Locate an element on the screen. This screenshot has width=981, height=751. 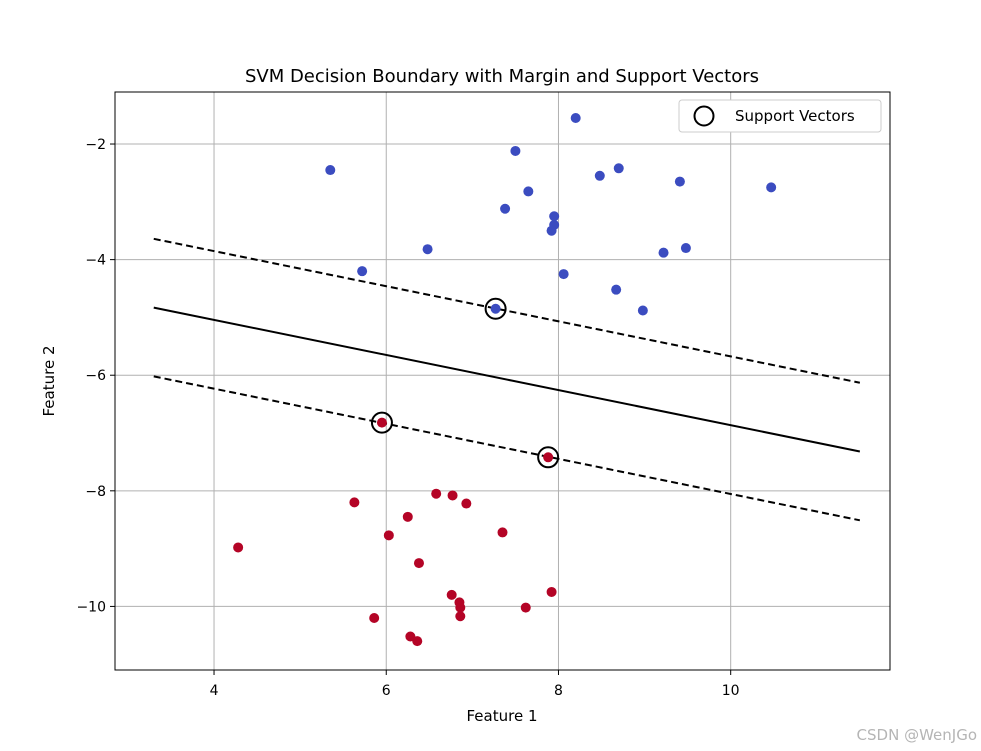
legend-box is located at coordinates (780, 116).